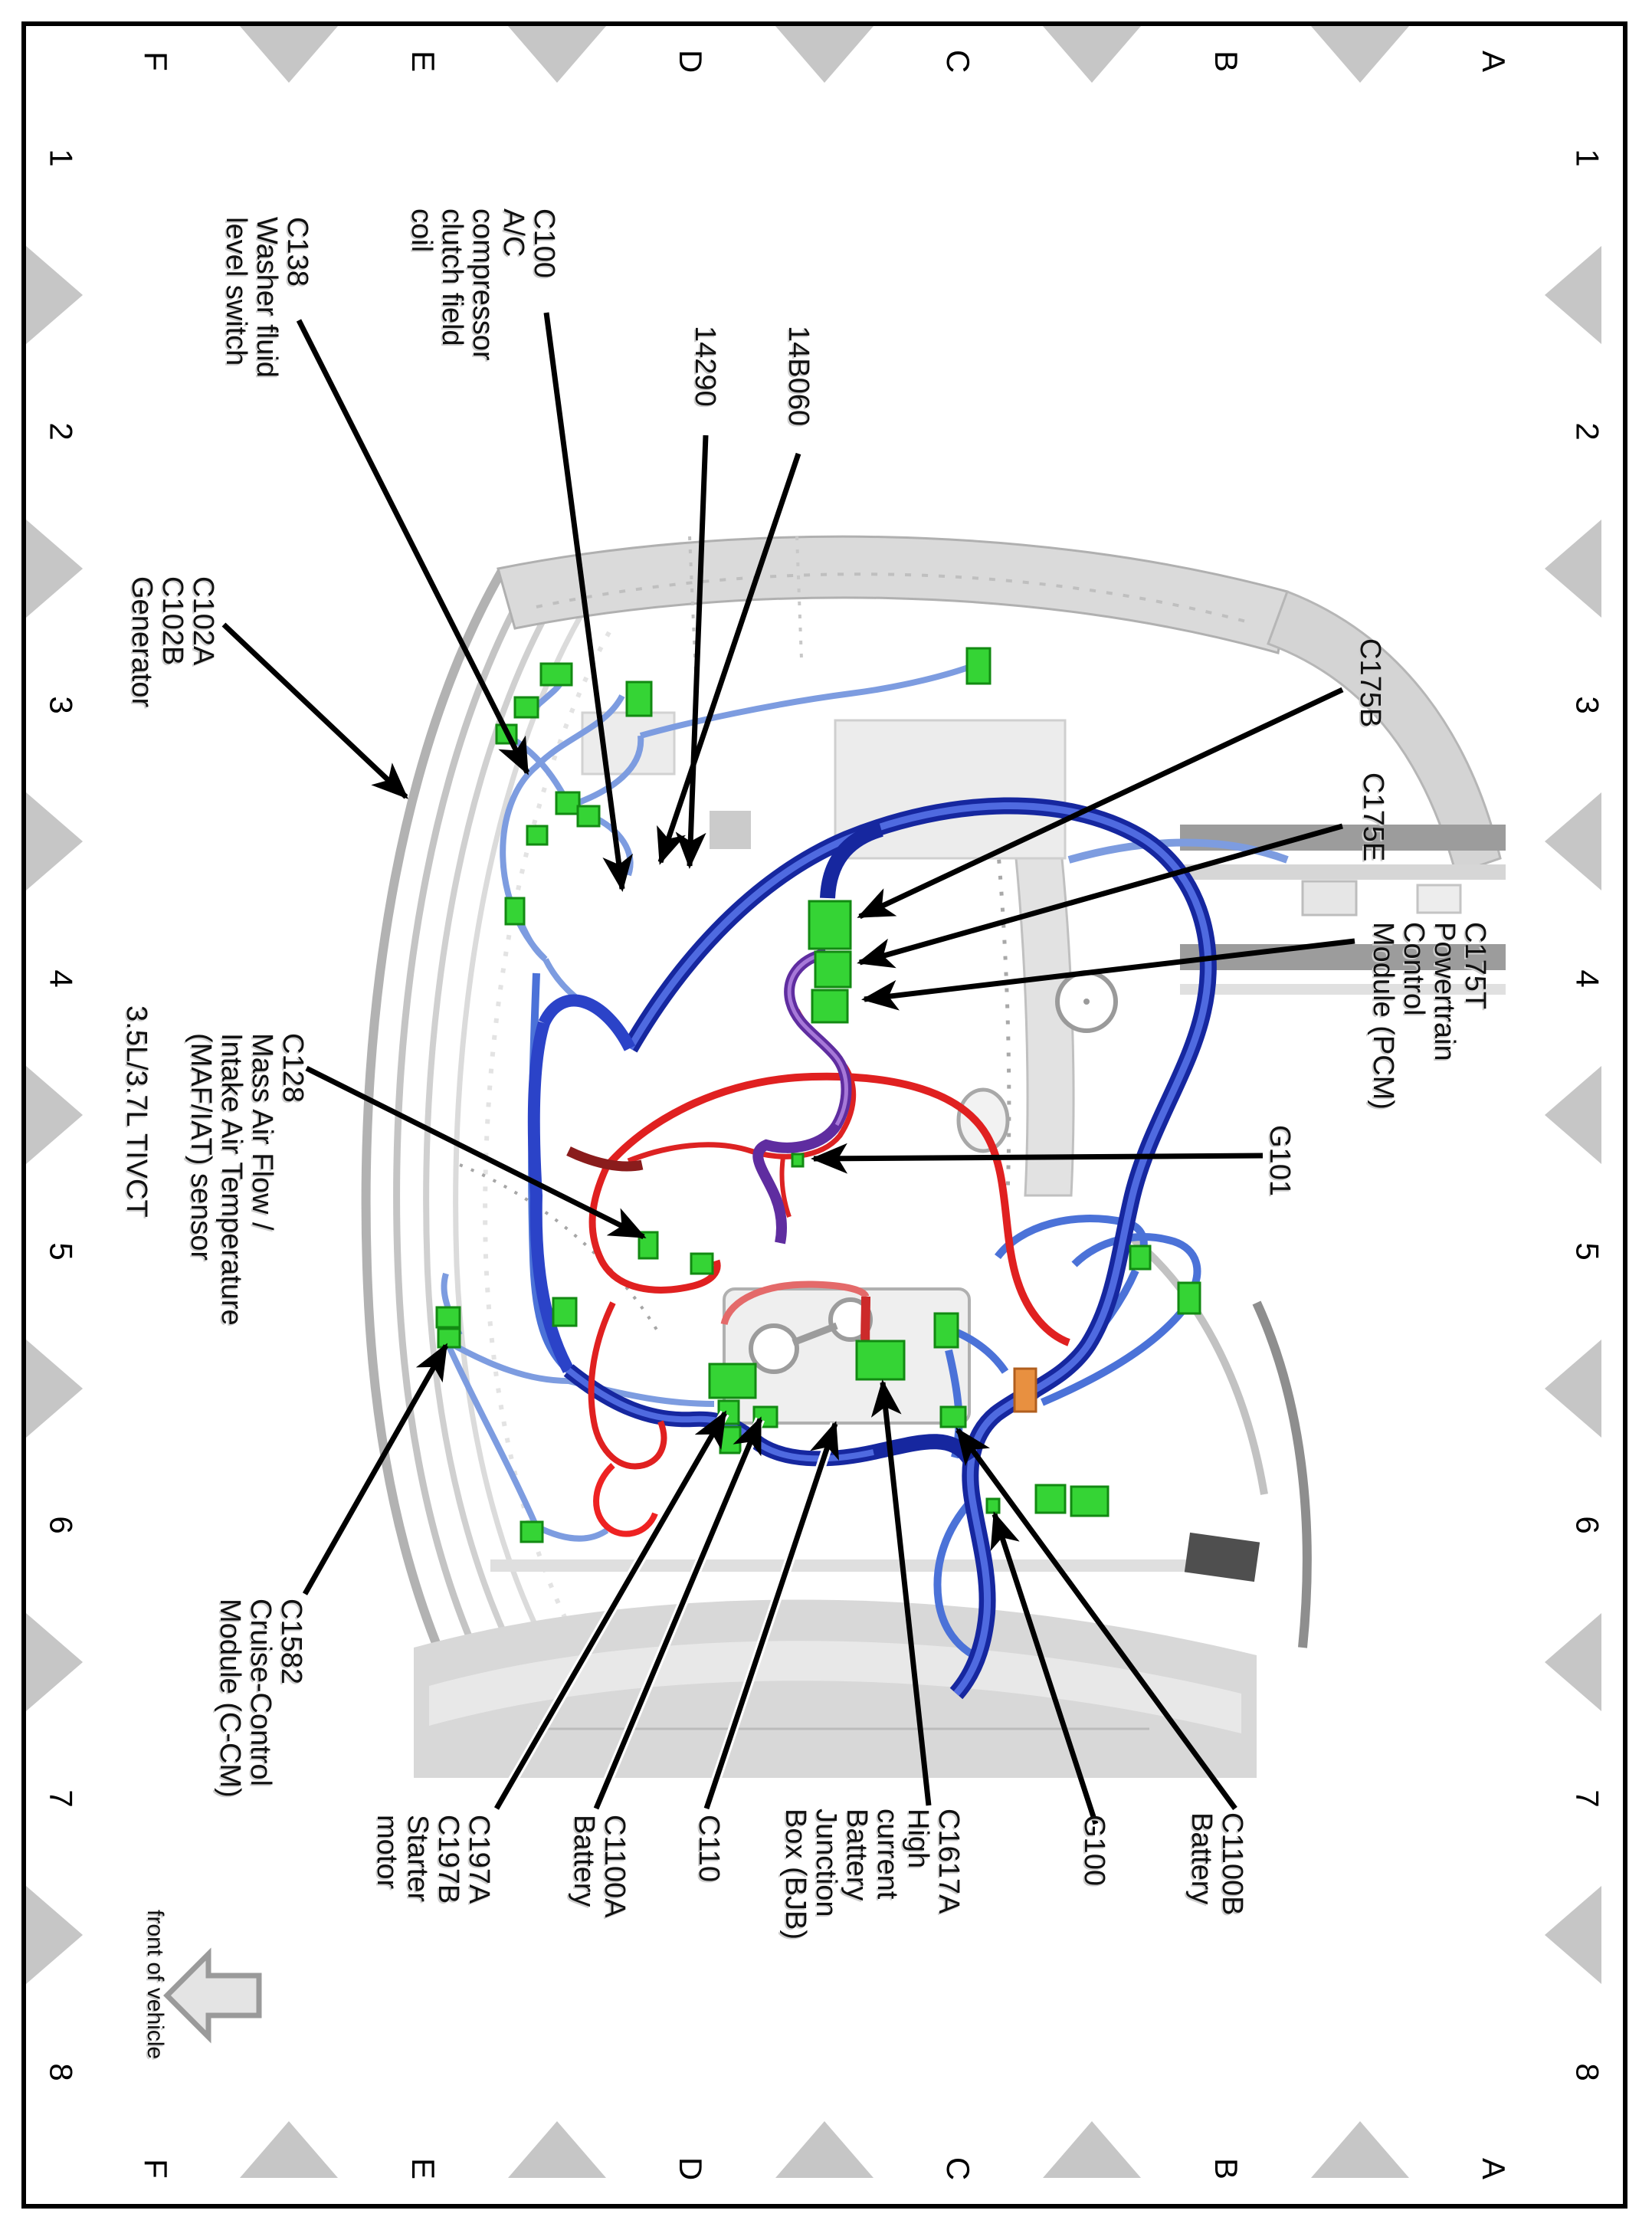 This screenshot has height=2230, width=1652. What do you see at coordinates (678, 1613) in the screenshot?
I see `leader-c1100a` at bounding box center [678, 1613].